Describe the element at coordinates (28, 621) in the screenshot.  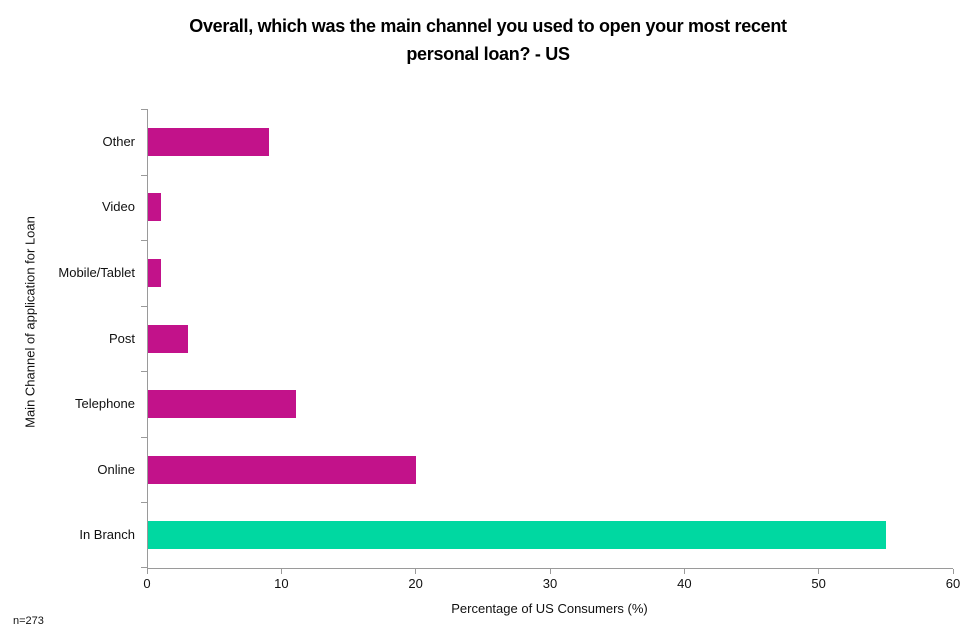
I see `sample-size-note: n=273` at that location.